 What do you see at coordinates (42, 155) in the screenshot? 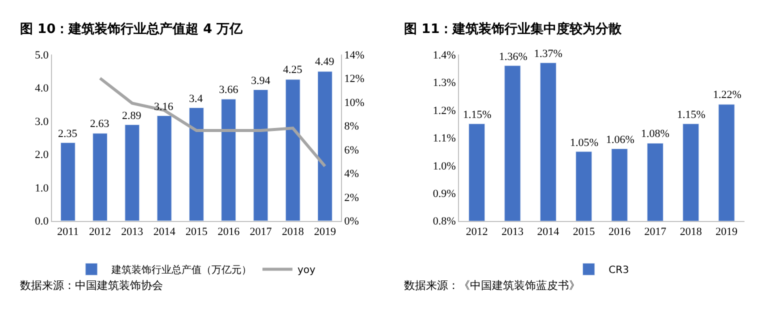
I see `y-tick-label: 2.0` at bounding box center [42, 155].